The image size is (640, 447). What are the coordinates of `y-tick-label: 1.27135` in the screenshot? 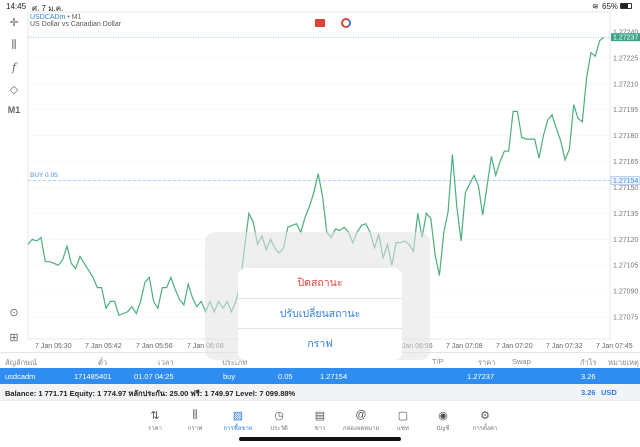 It's located at (625, 214).